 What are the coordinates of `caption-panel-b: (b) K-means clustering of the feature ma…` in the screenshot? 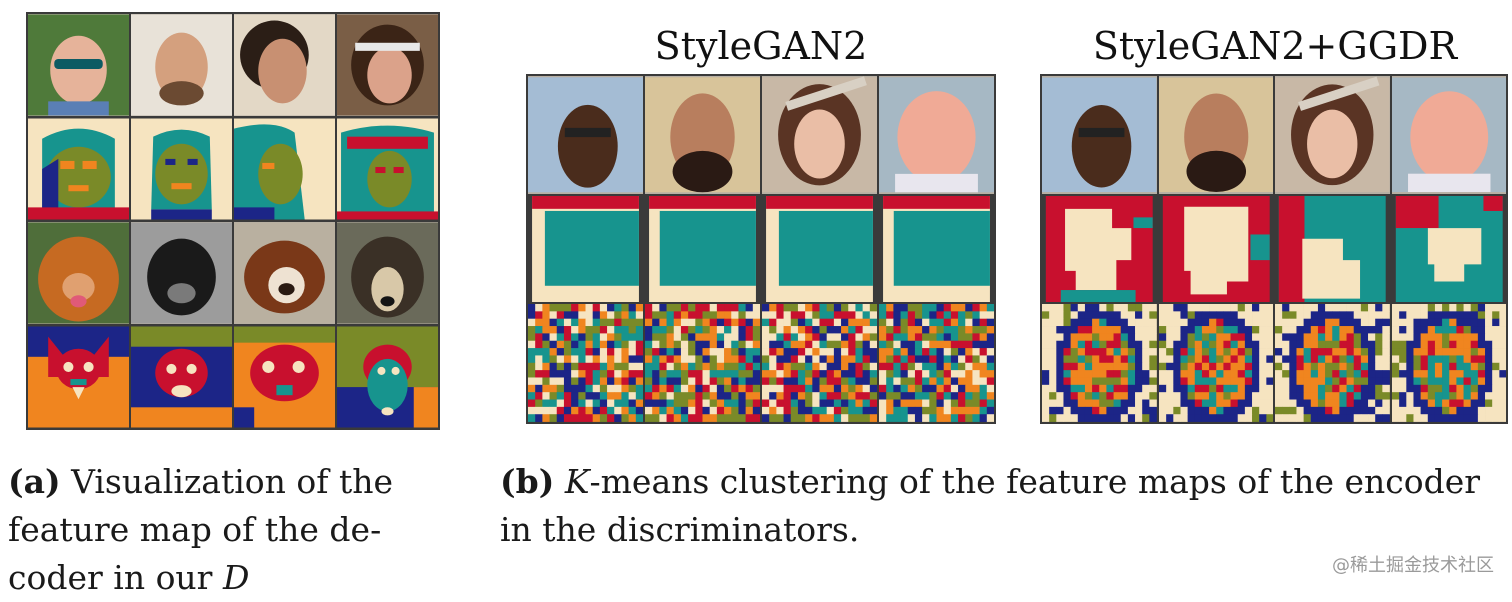 It's located at (1004, 506).